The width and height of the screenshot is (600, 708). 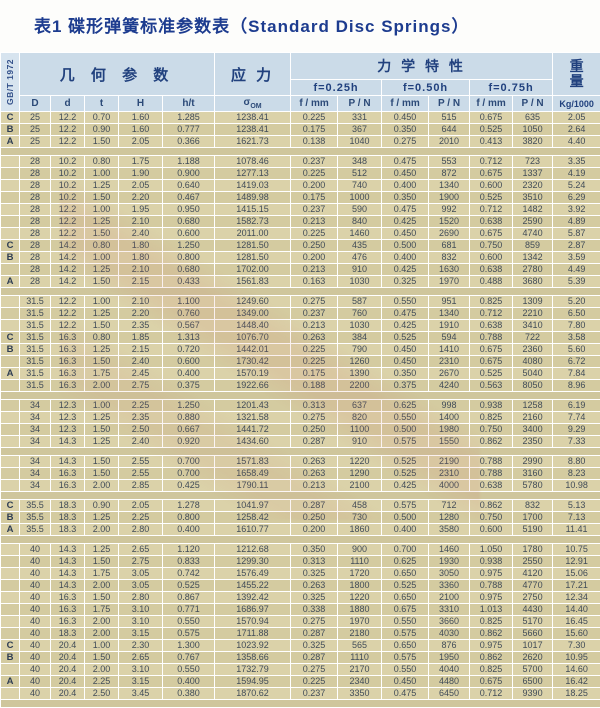 I want to click on cell-f075: 0.600, so click(x=491, y=530).